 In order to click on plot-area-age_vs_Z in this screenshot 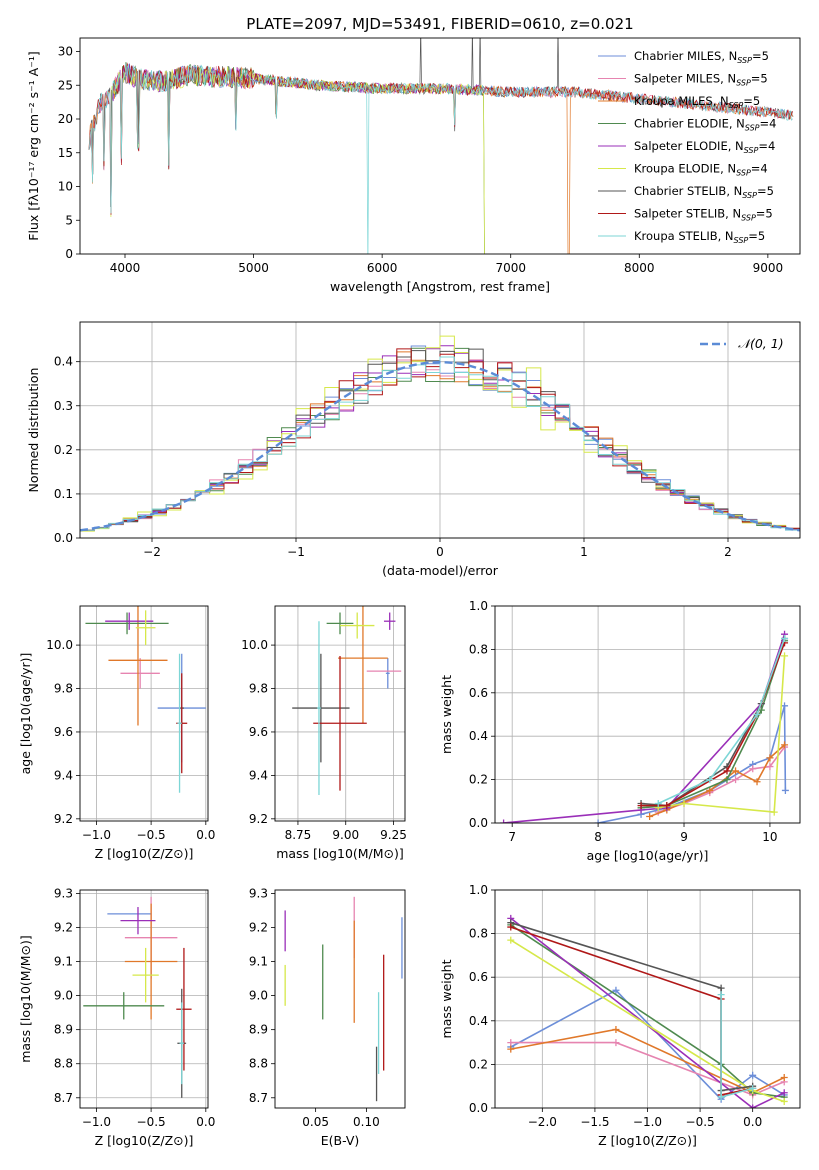, I will do `click(145, 699)`.